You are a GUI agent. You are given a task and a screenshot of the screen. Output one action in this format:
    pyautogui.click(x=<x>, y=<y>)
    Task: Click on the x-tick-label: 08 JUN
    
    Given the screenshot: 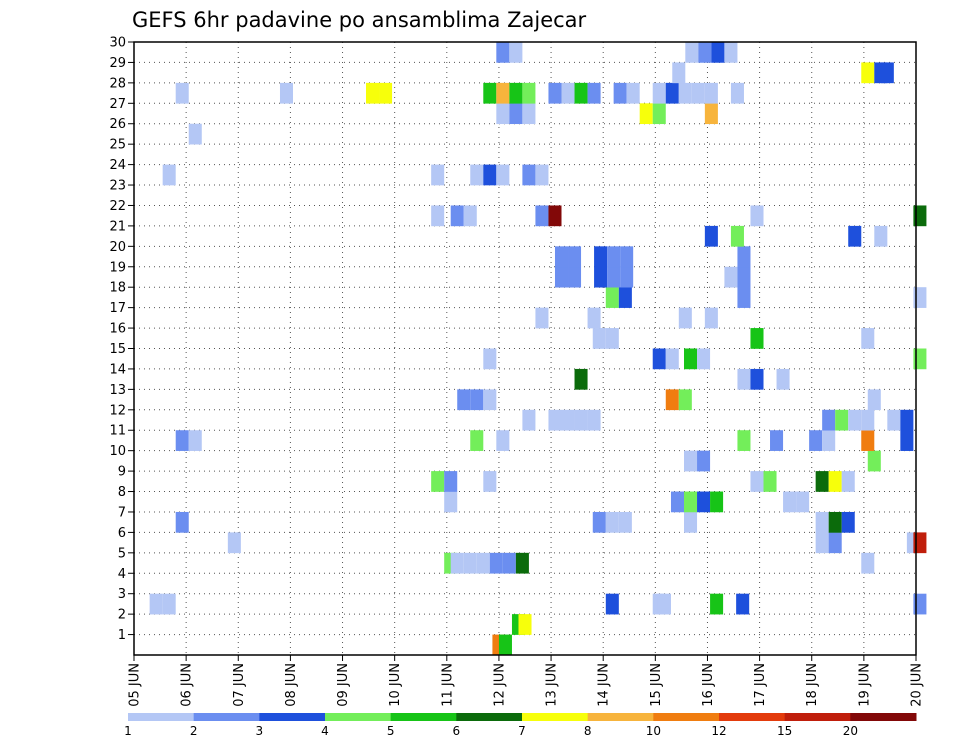 What is the action you would take?
    pyautogui.click(x=291, y=685)
    